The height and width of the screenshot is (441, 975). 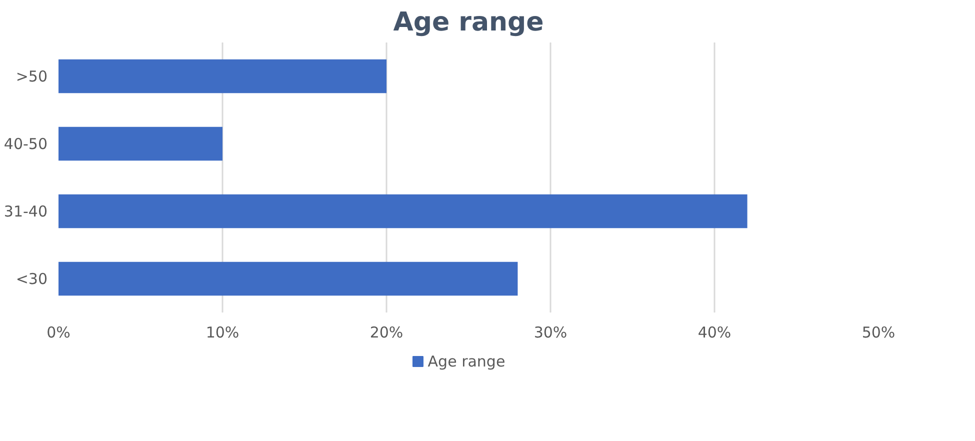 I want to click on y-tick-label: <30, so click(x=32, y=279).